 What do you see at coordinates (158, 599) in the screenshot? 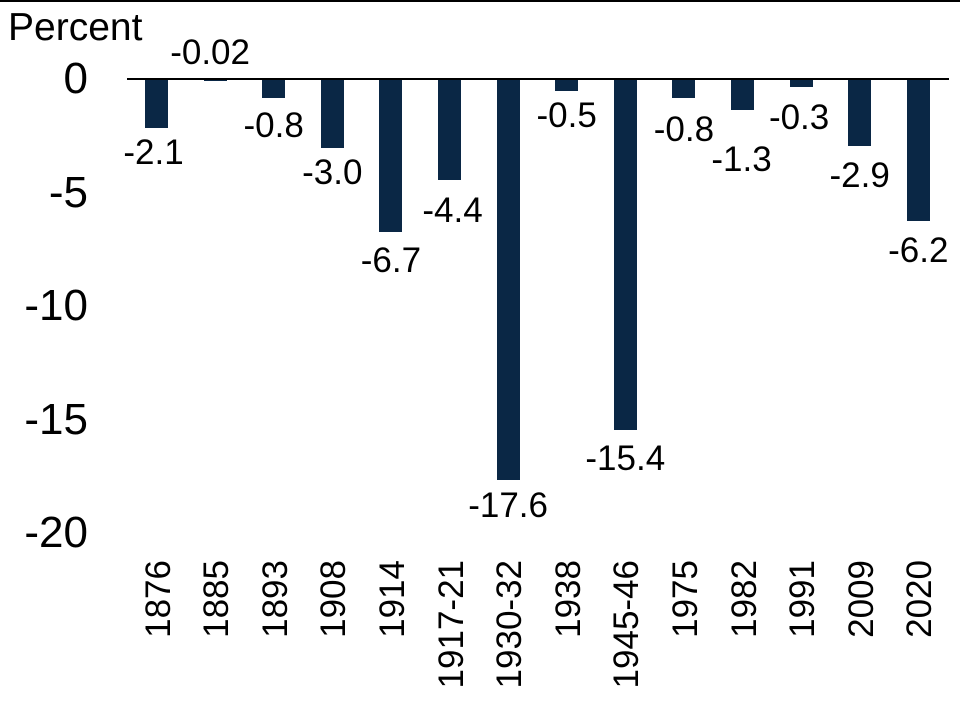
I see `x-axis-label: 1876` at bounding box center [158, 599].